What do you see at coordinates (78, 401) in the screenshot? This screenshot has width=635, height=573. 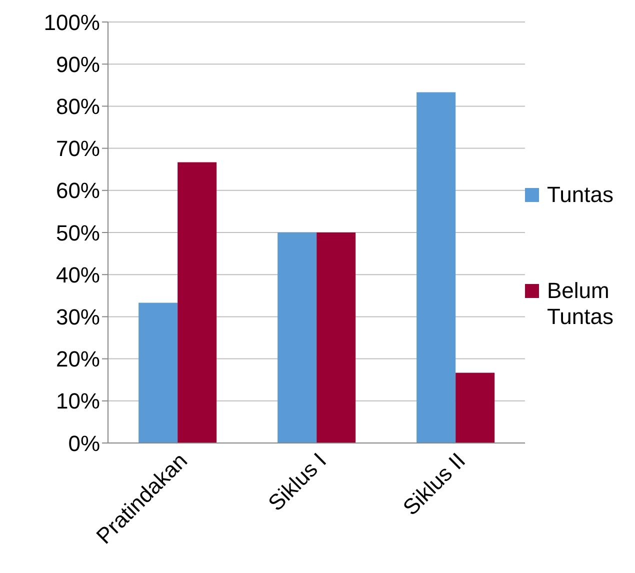 I see `y-tick-label: 10%` at bounding box center [78, 401].